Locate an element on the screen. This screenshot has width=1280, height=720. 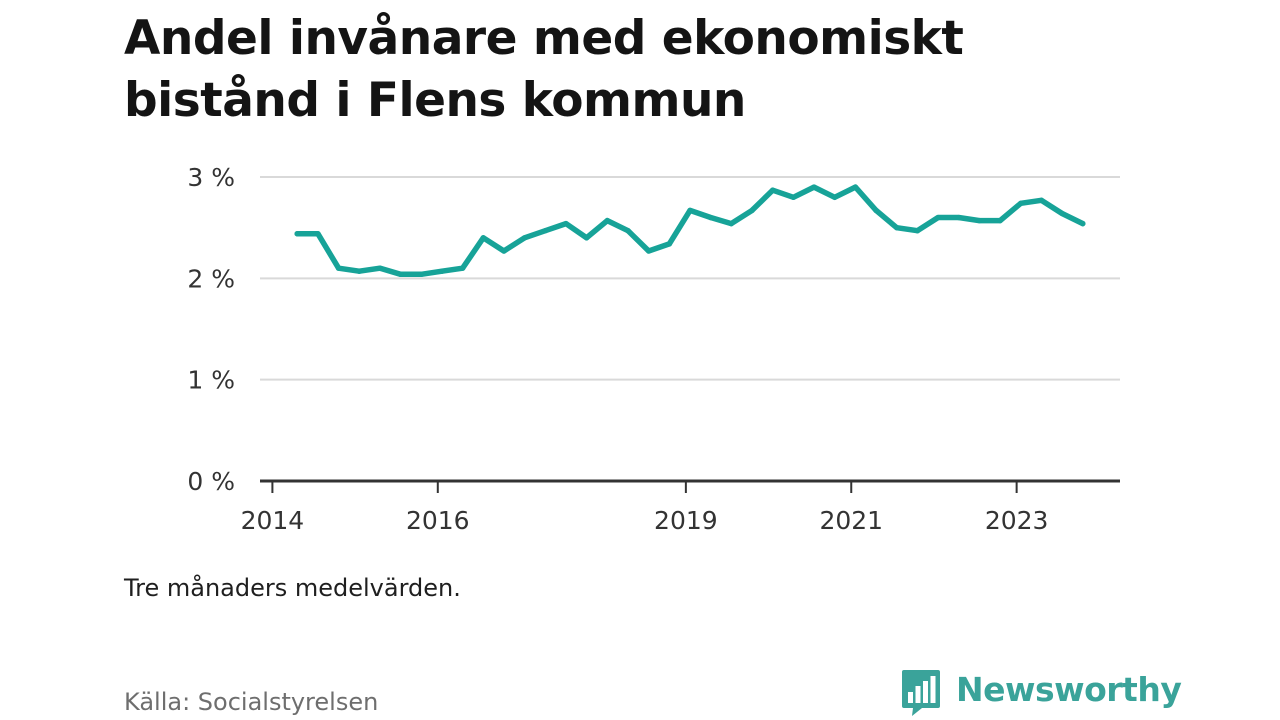
x-tick-label: 2021 is located at coordinates (851, 520).